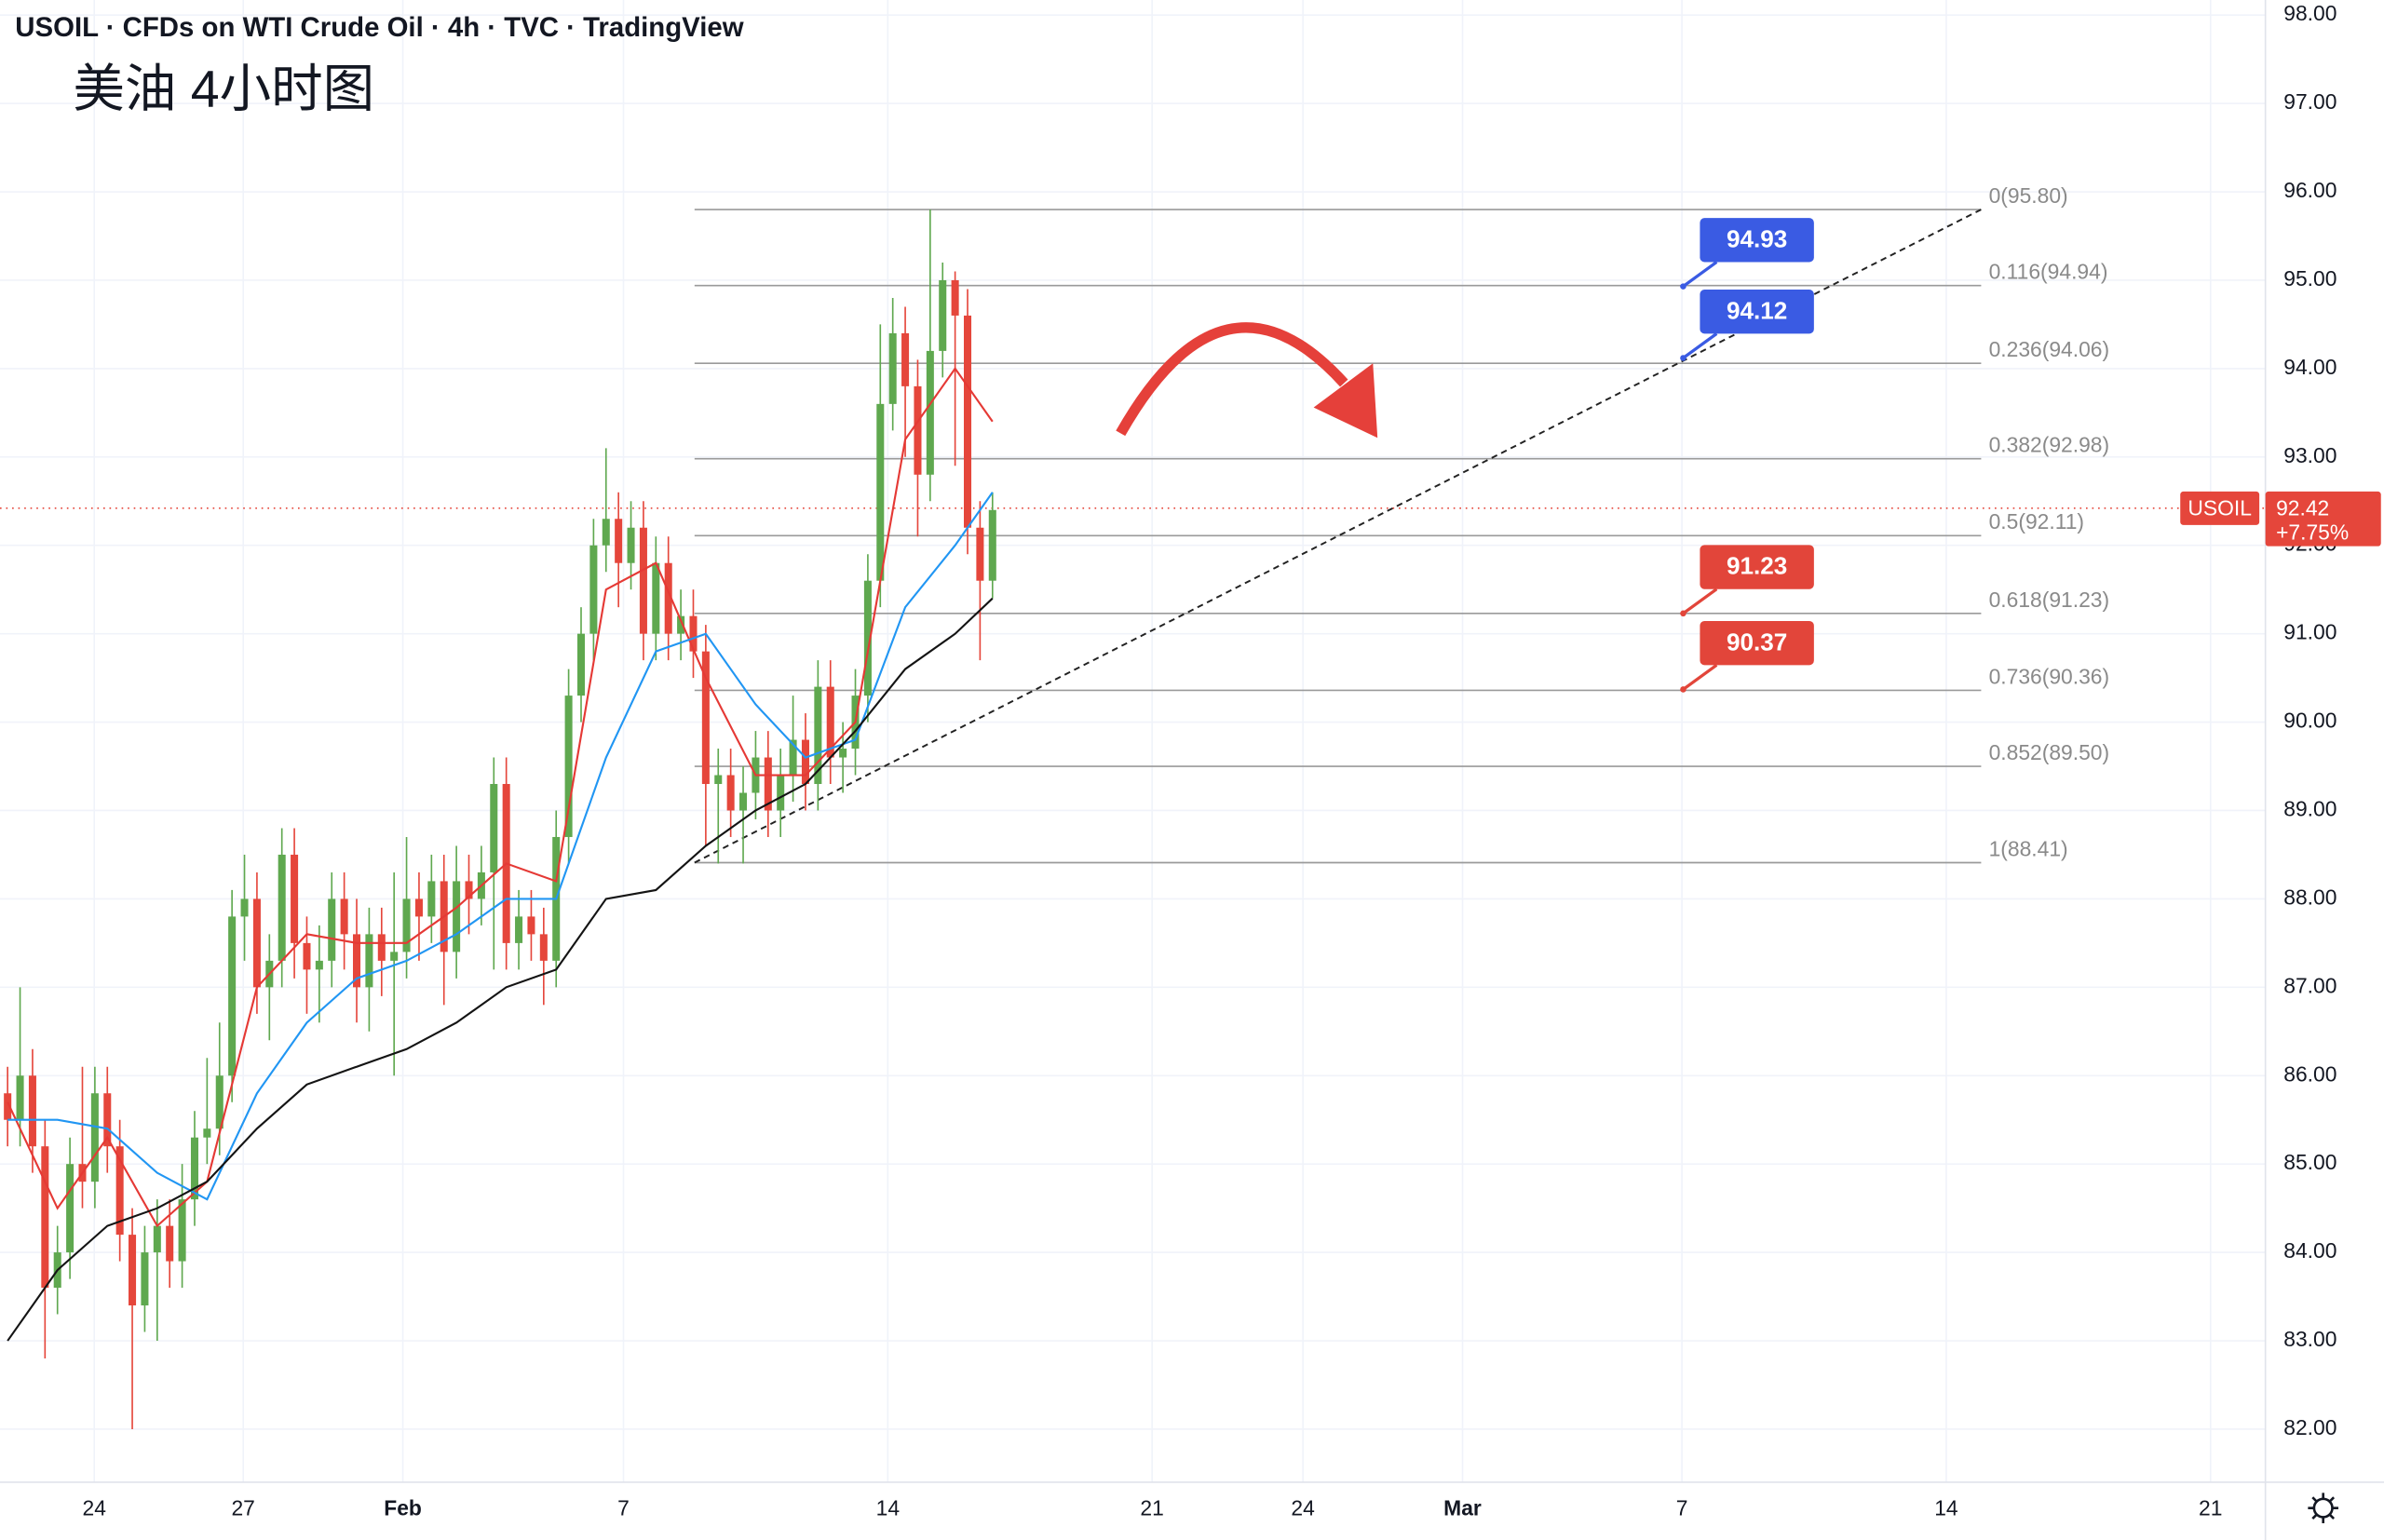 Image resolution: width=2384 pixels, height=1540 pixels. I want to click on price-label: 92.42, so click(2302, 508).